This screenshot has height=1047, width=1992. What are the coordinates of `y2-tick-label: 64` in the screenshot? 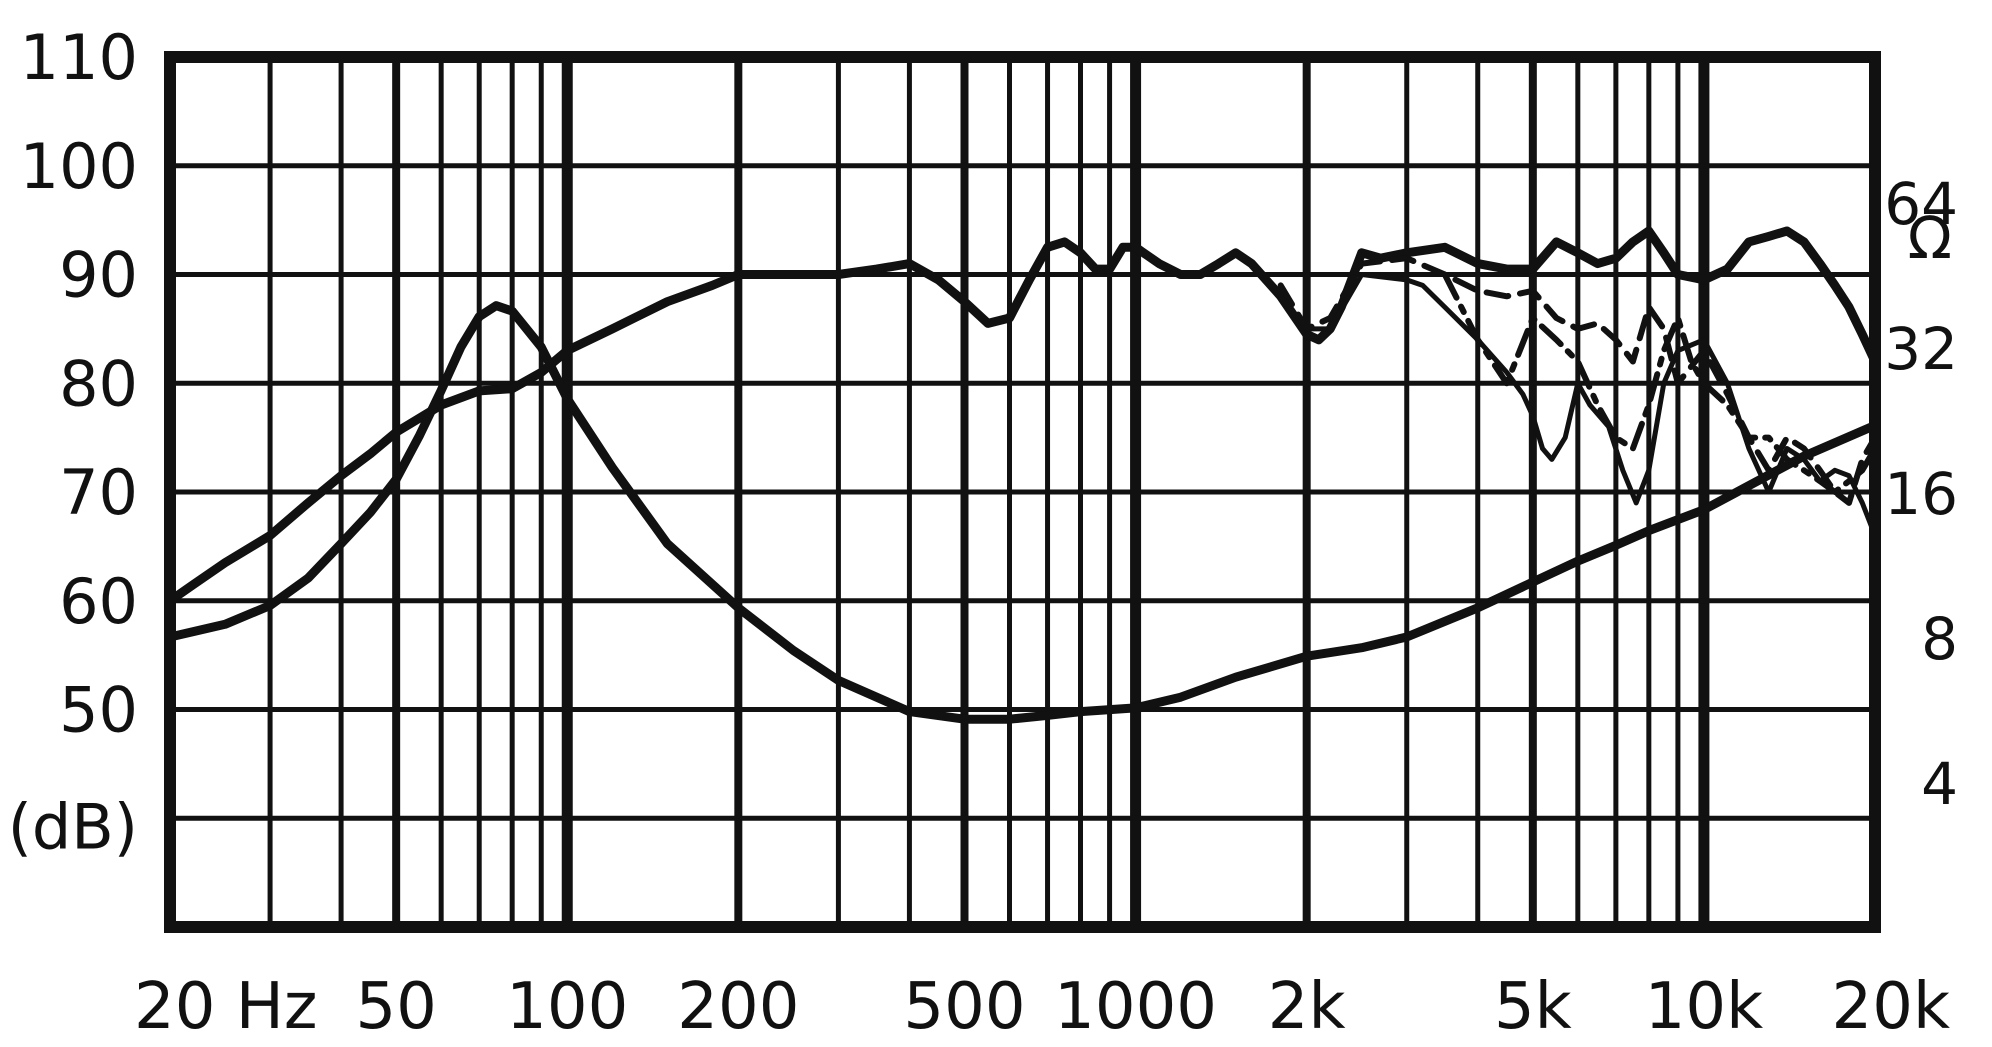 It's located at (1921, 204).